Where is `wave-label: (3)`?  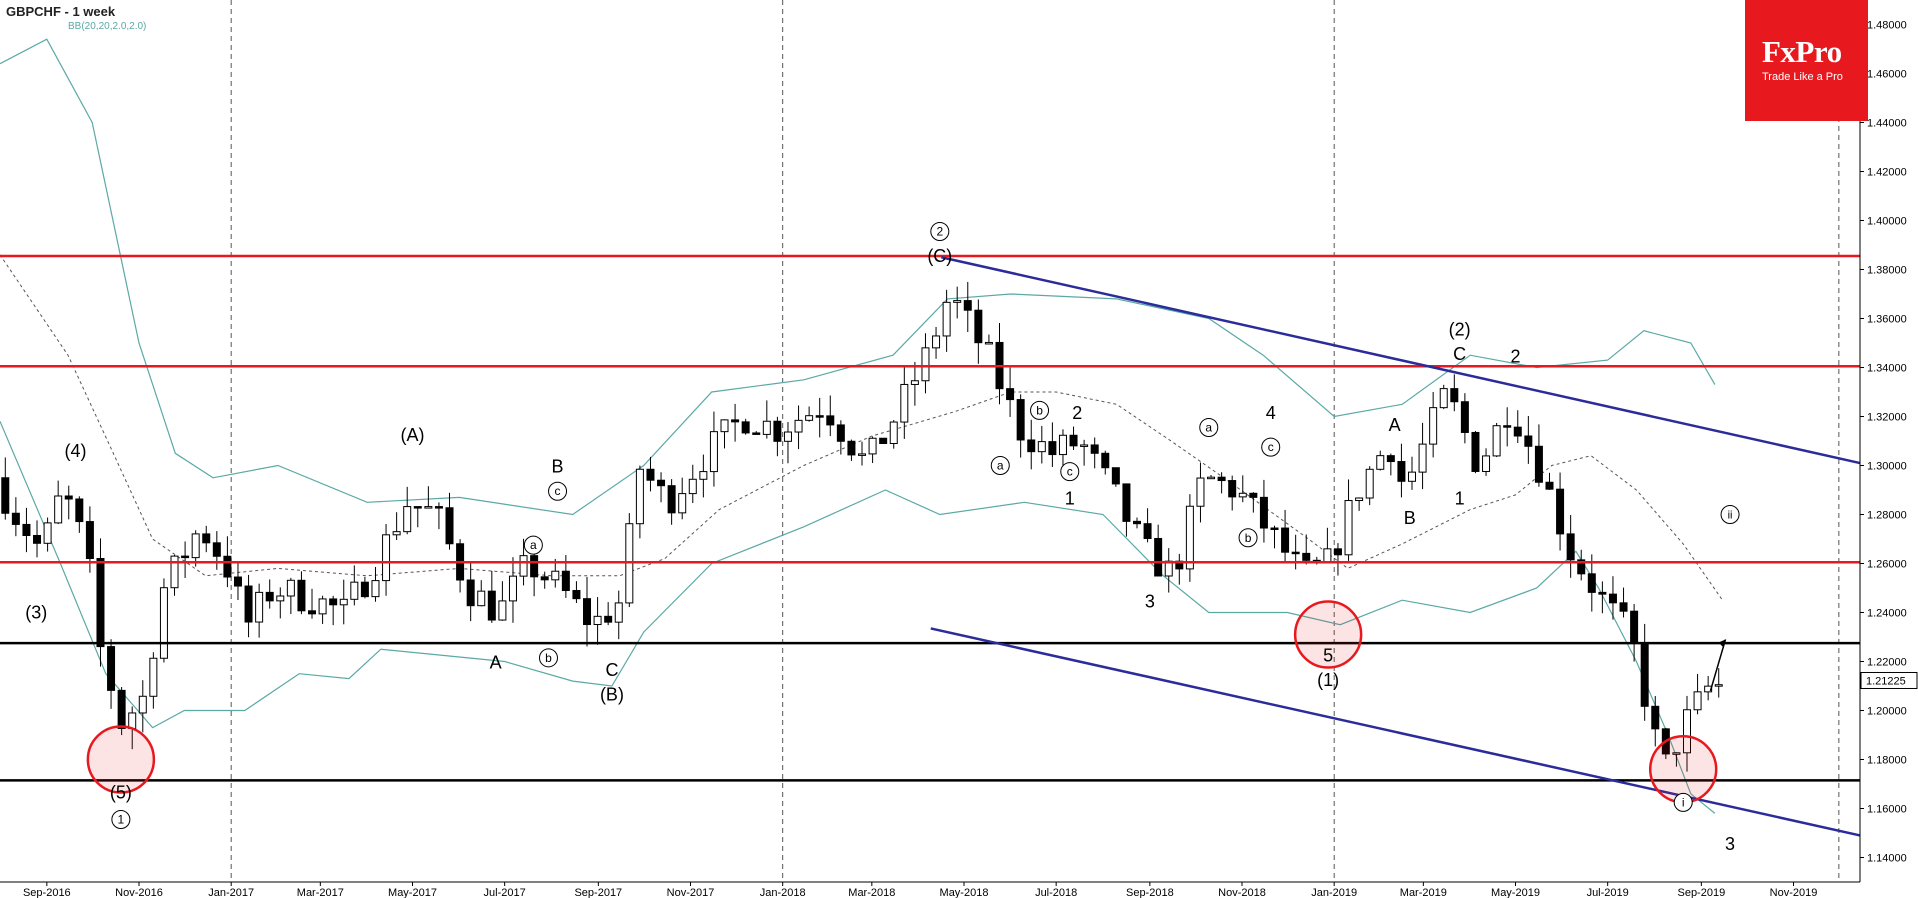 wave-label: (3) is located at coordinates (36, 613).